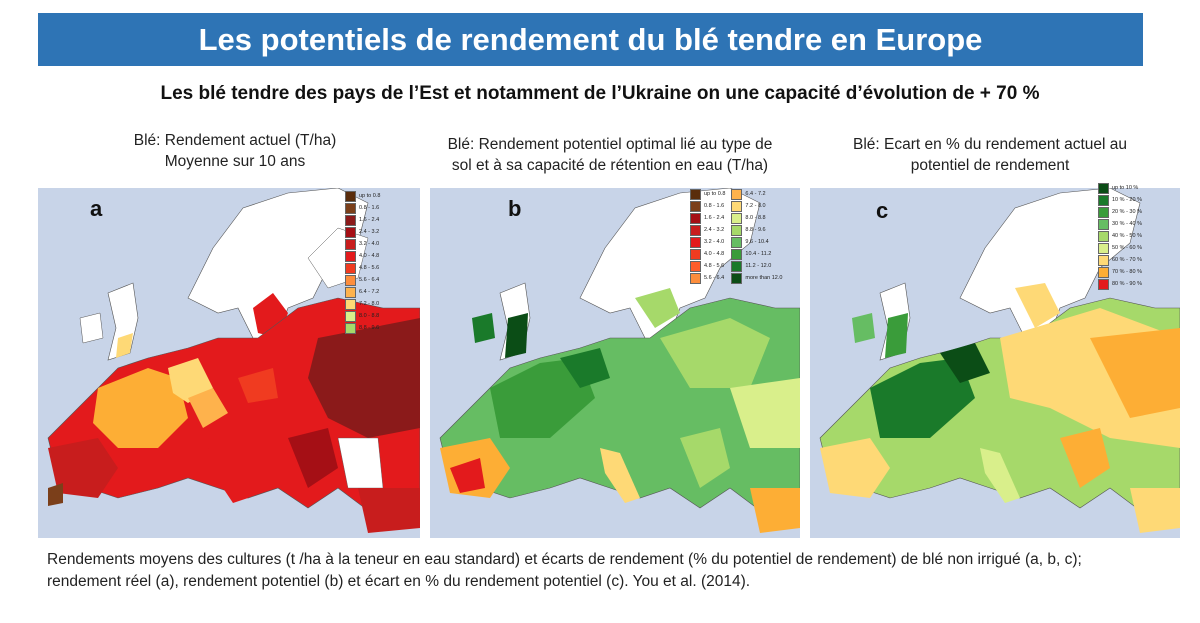 Image resolution: width=1200 pixels, height=623 pixels. Describe the element at coordinates (1127, 224) in the screenshot. I see `legend-label: 30 % - 40 %` at that location.